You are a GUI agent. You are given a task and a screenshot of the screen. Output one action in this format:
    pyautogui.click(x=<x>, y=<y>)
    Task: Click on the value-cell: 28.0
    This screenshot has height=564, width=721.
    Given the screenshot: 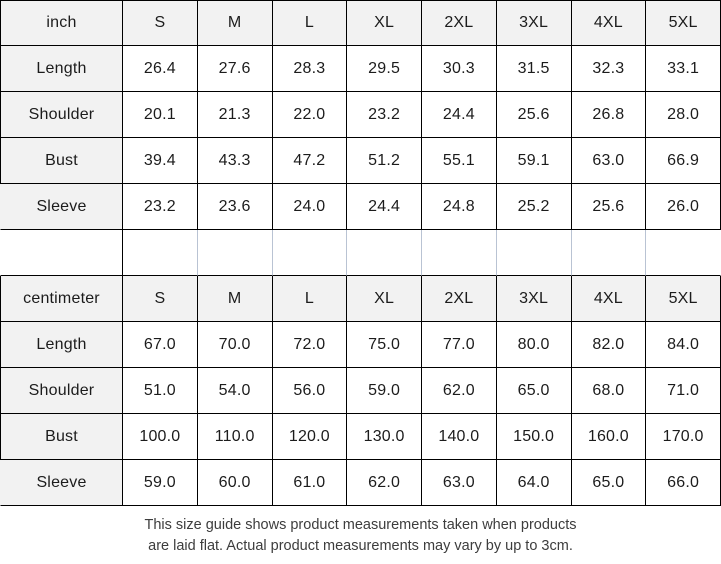 What is the action you would take?
    pyautogui.click(x=683, y=115)
    